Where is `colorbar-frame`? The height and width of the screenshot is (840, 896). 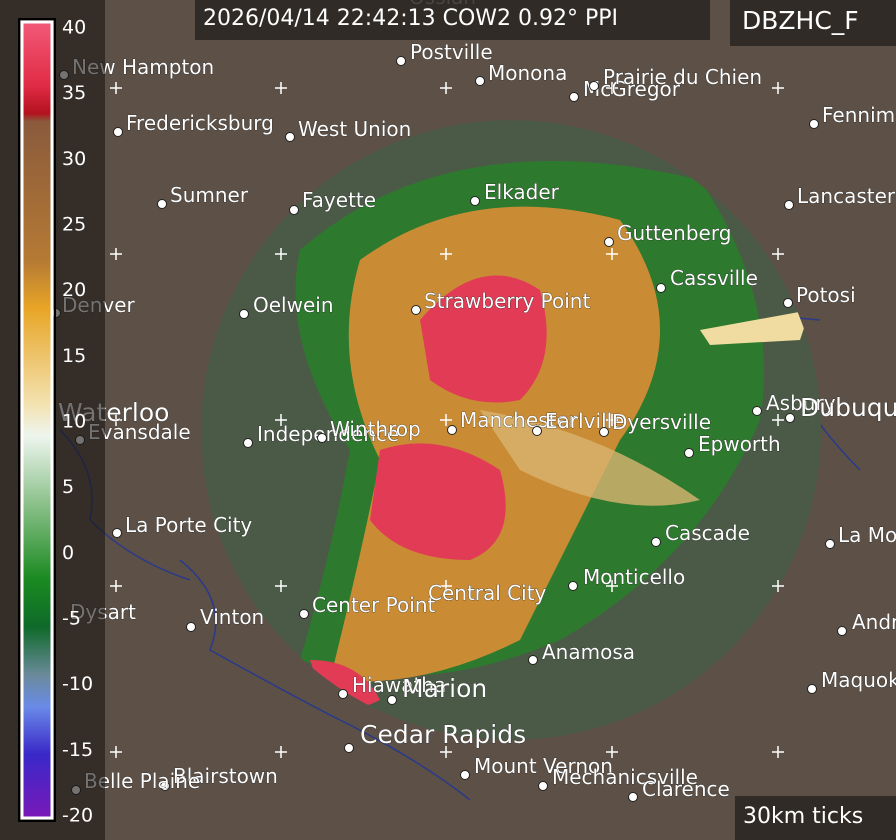
colorbar-frame is located at coordinates (37, 420).